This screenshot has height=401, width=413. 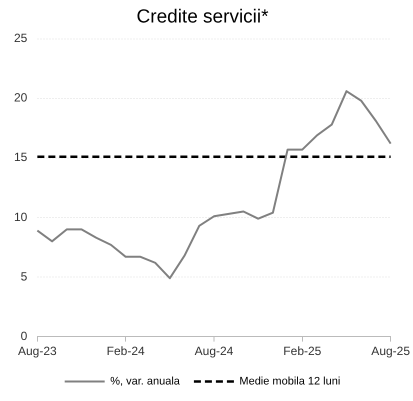 I want to click on y-tick-label: 10, so click(x=21, y=217).